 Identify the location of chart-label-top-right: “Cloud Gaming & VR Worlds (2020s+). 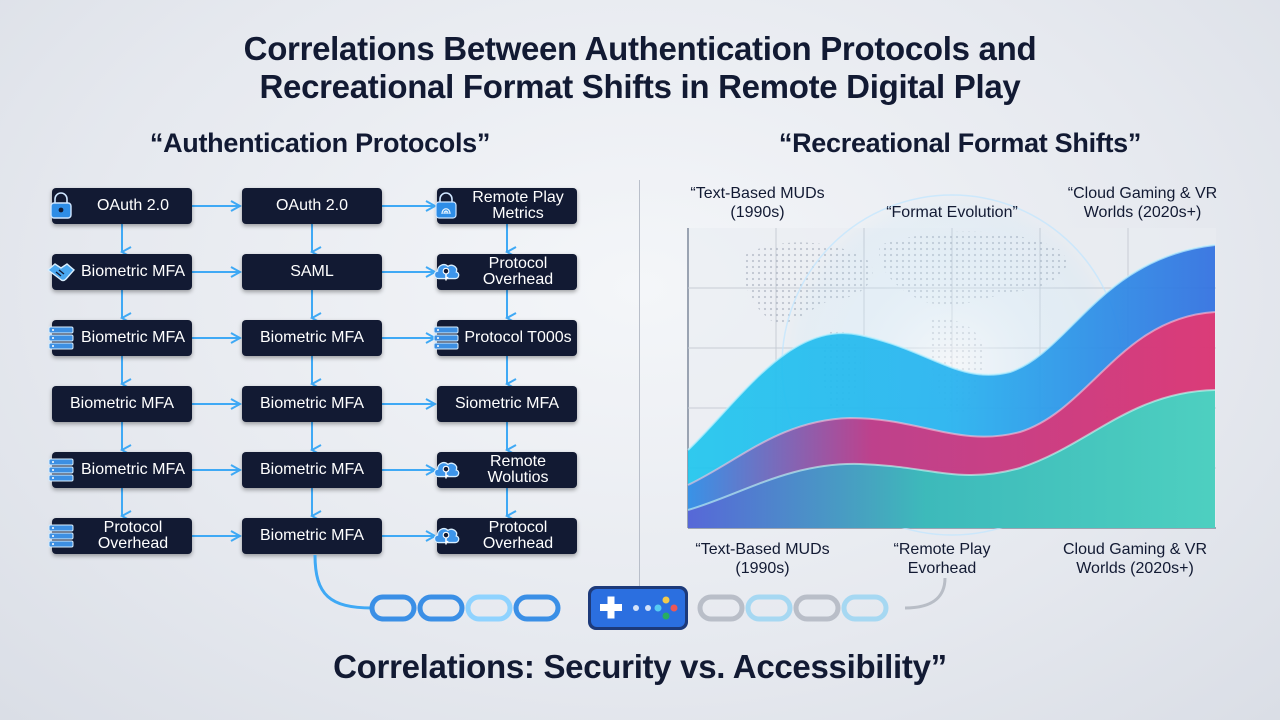
(1142, 203).